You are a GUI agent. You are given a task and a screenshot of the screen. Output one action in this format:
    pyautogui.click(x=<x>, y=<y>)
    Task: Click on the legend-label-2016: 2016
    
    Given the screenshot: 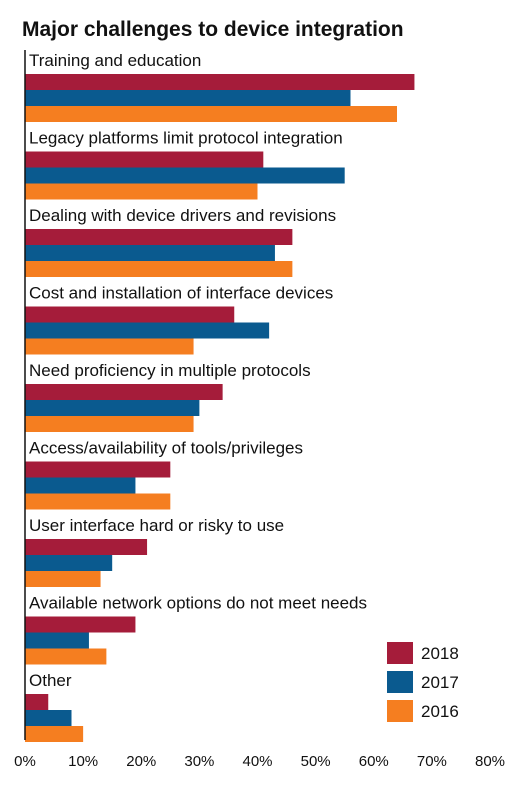 What is the action you would take?
    pyautogui.click(x=440, y=711)
    